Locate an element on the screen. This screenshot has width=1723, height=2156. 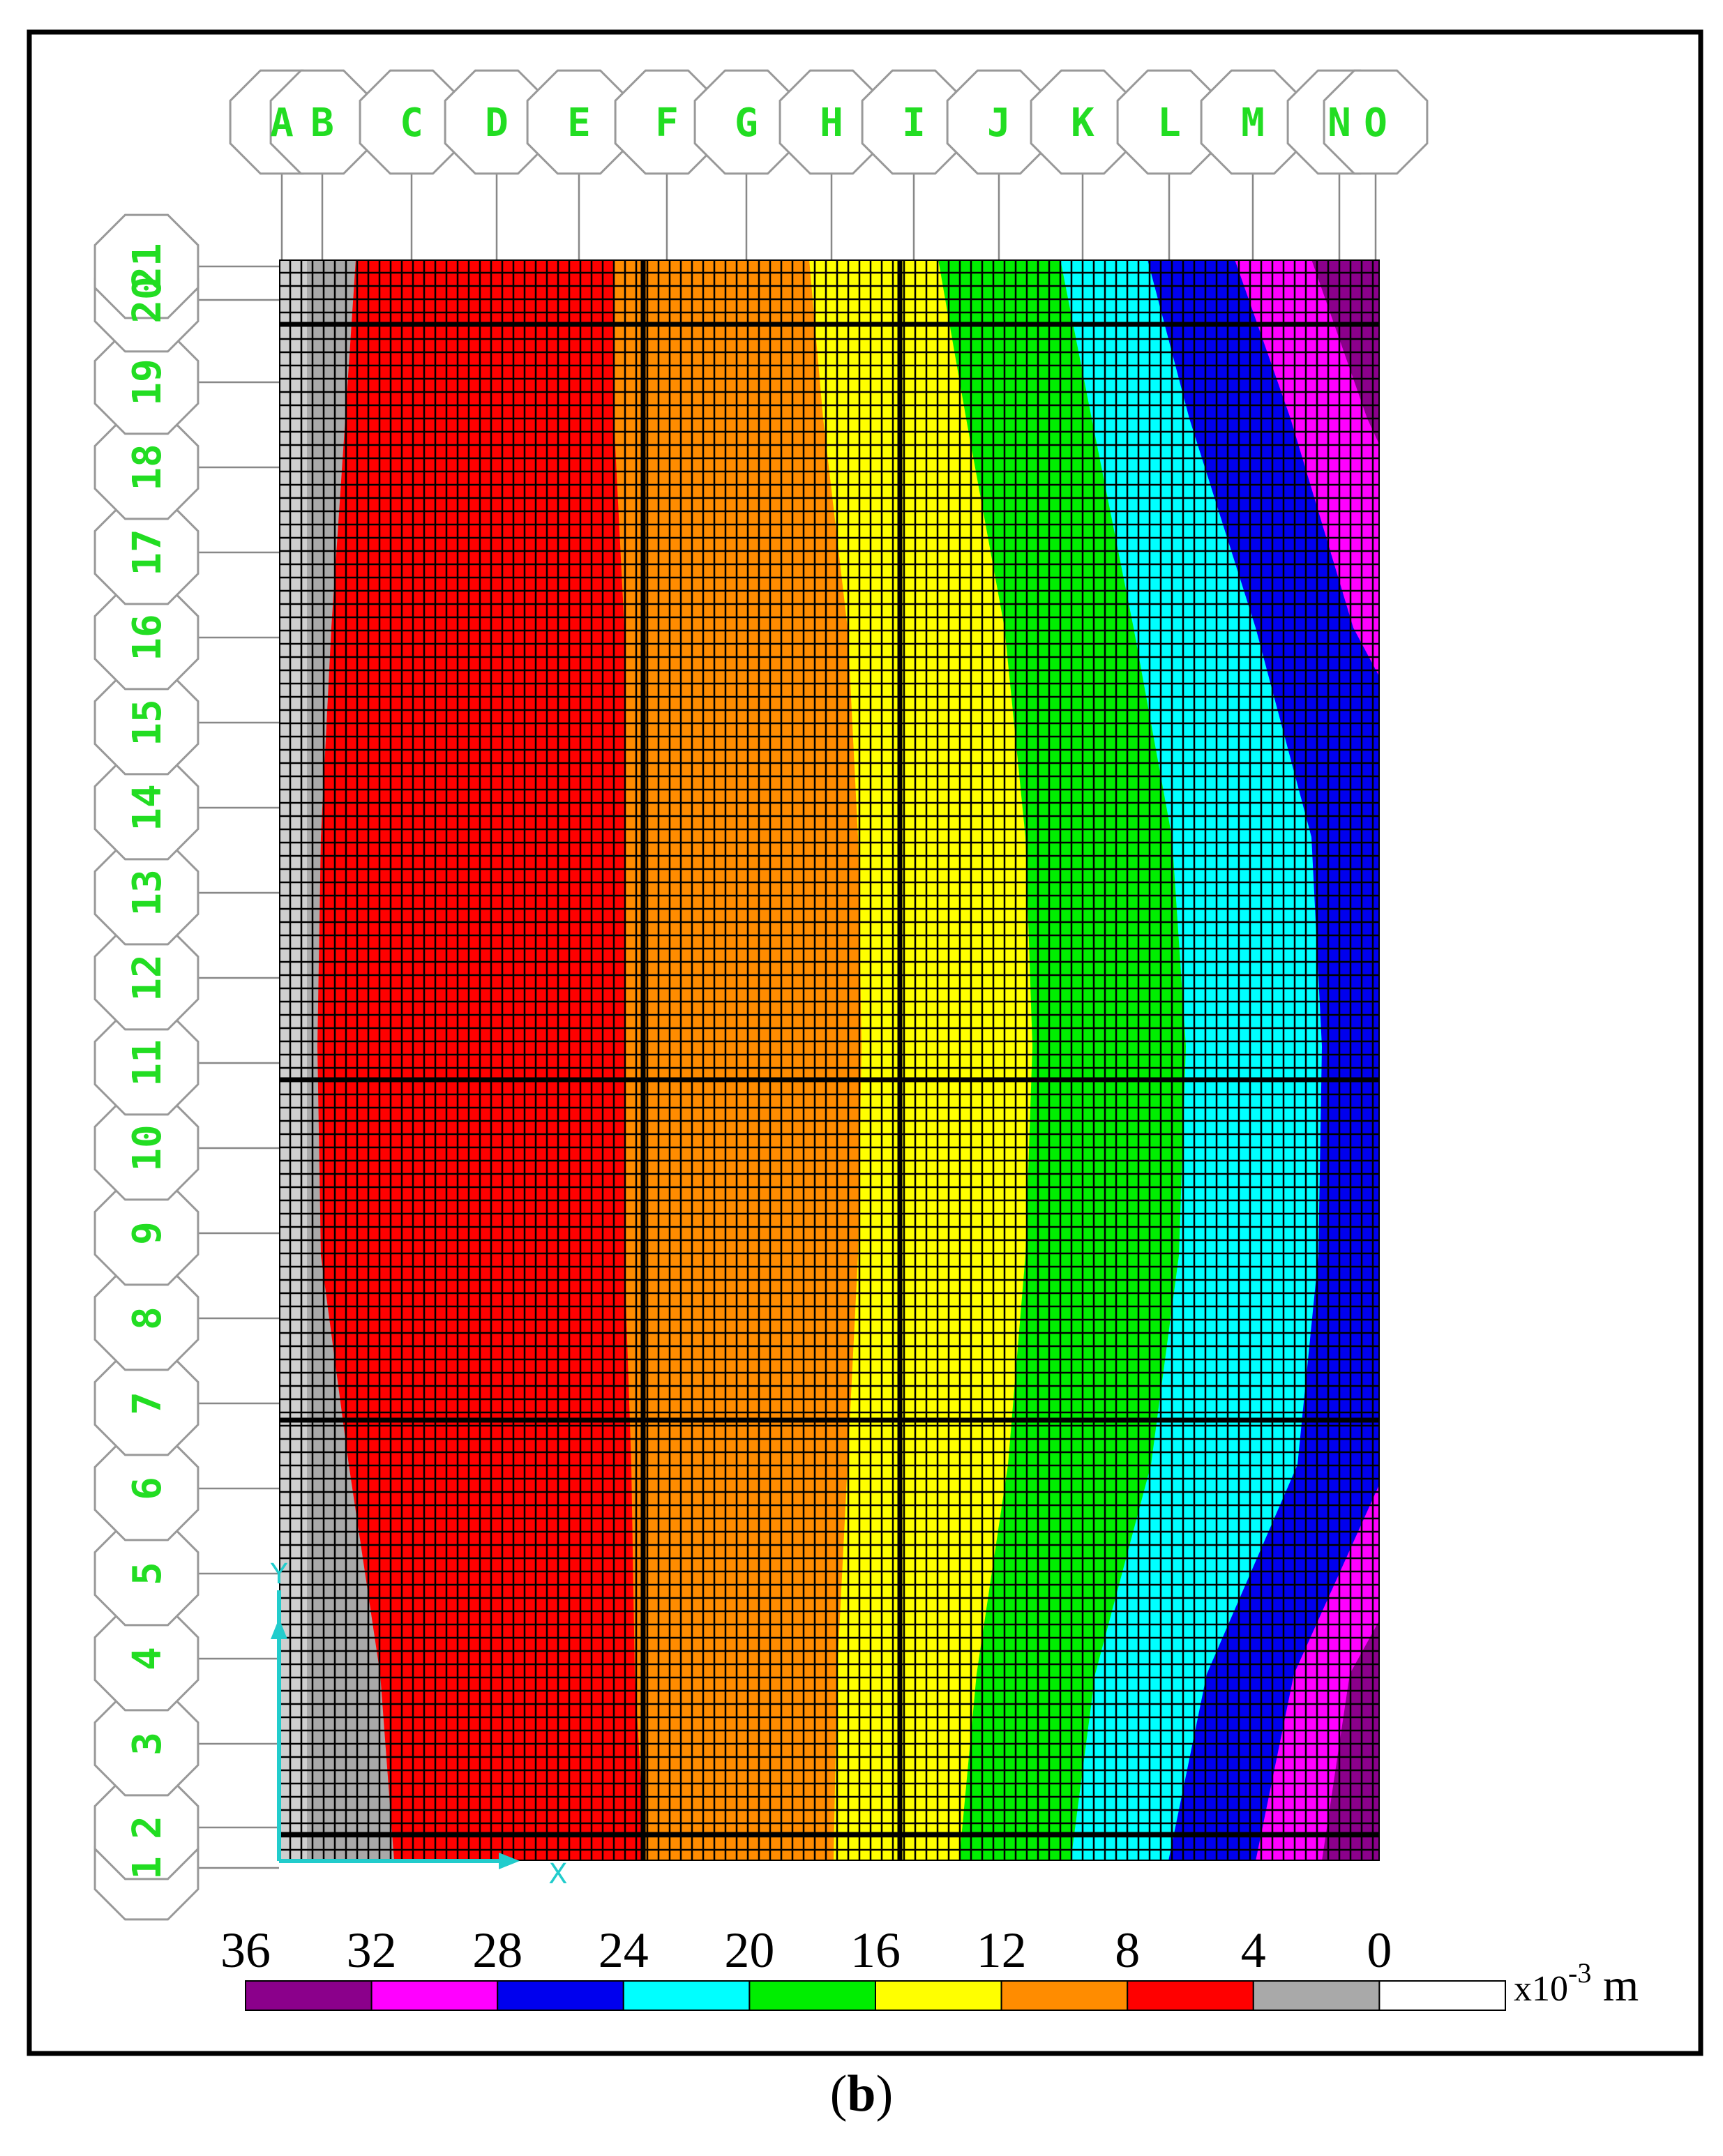
caption-letter: b is located at coordinates (861, 2094).